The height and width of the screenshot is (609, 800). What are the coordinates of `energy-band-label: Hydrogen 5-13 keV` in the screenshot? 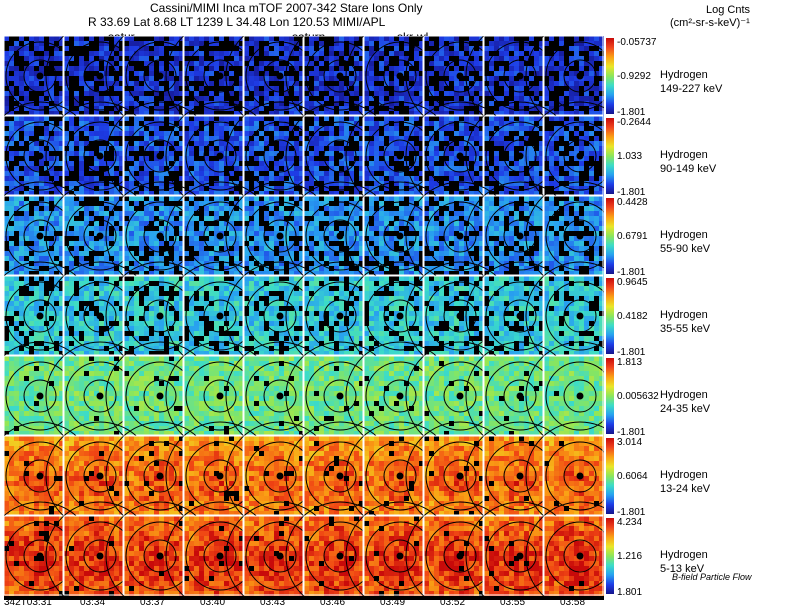 It's located at (684, 562).